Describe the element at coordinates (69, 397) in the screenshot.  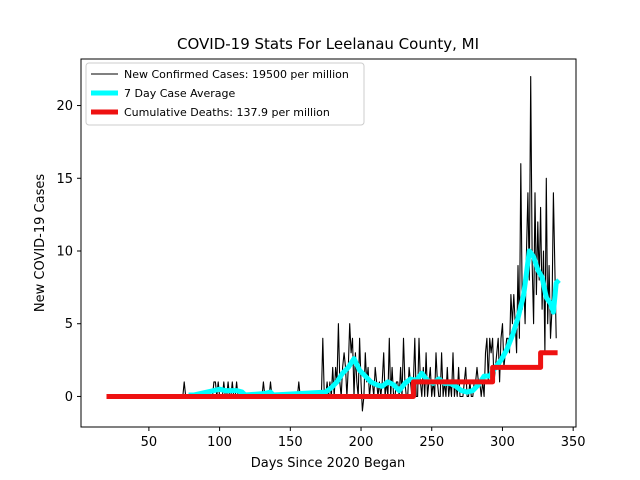
I see `y-tick-label: 0` at that location.